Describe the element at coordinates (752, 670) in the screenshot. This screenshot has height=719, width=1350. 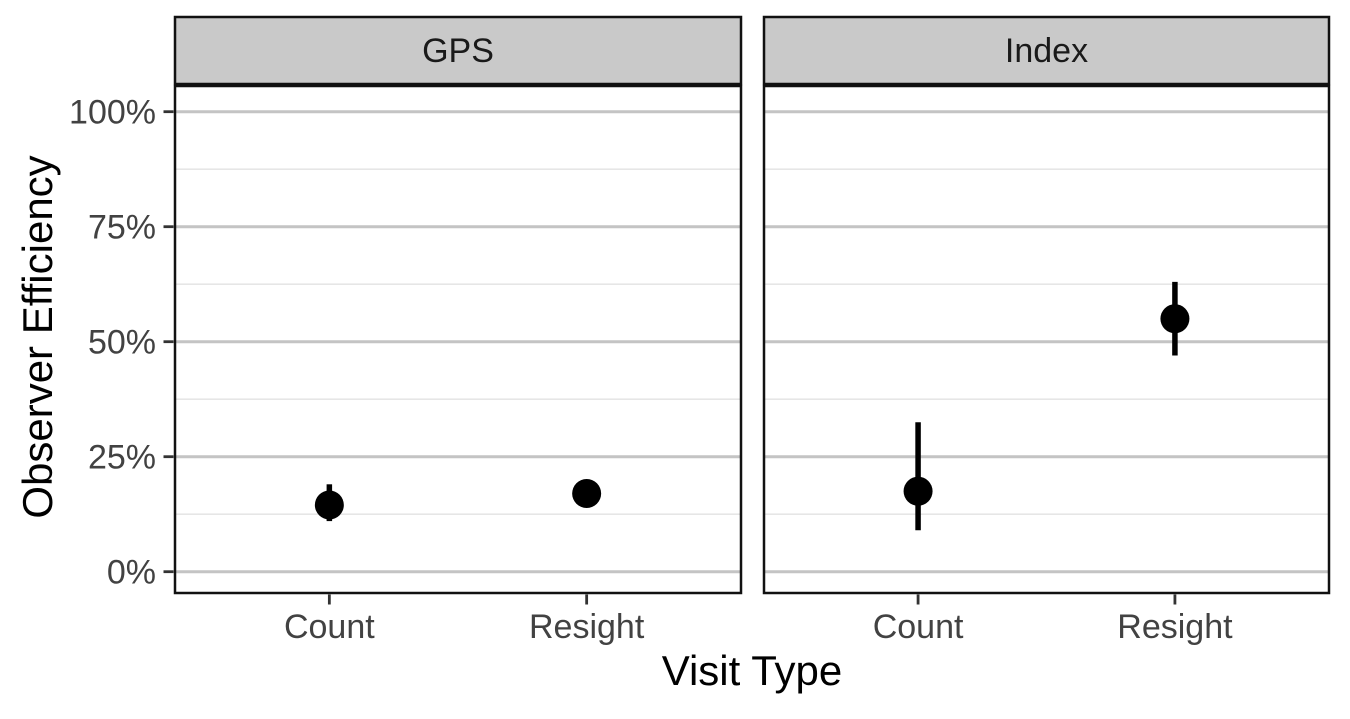
I see `x-axis-title: Visit Type` at that location.